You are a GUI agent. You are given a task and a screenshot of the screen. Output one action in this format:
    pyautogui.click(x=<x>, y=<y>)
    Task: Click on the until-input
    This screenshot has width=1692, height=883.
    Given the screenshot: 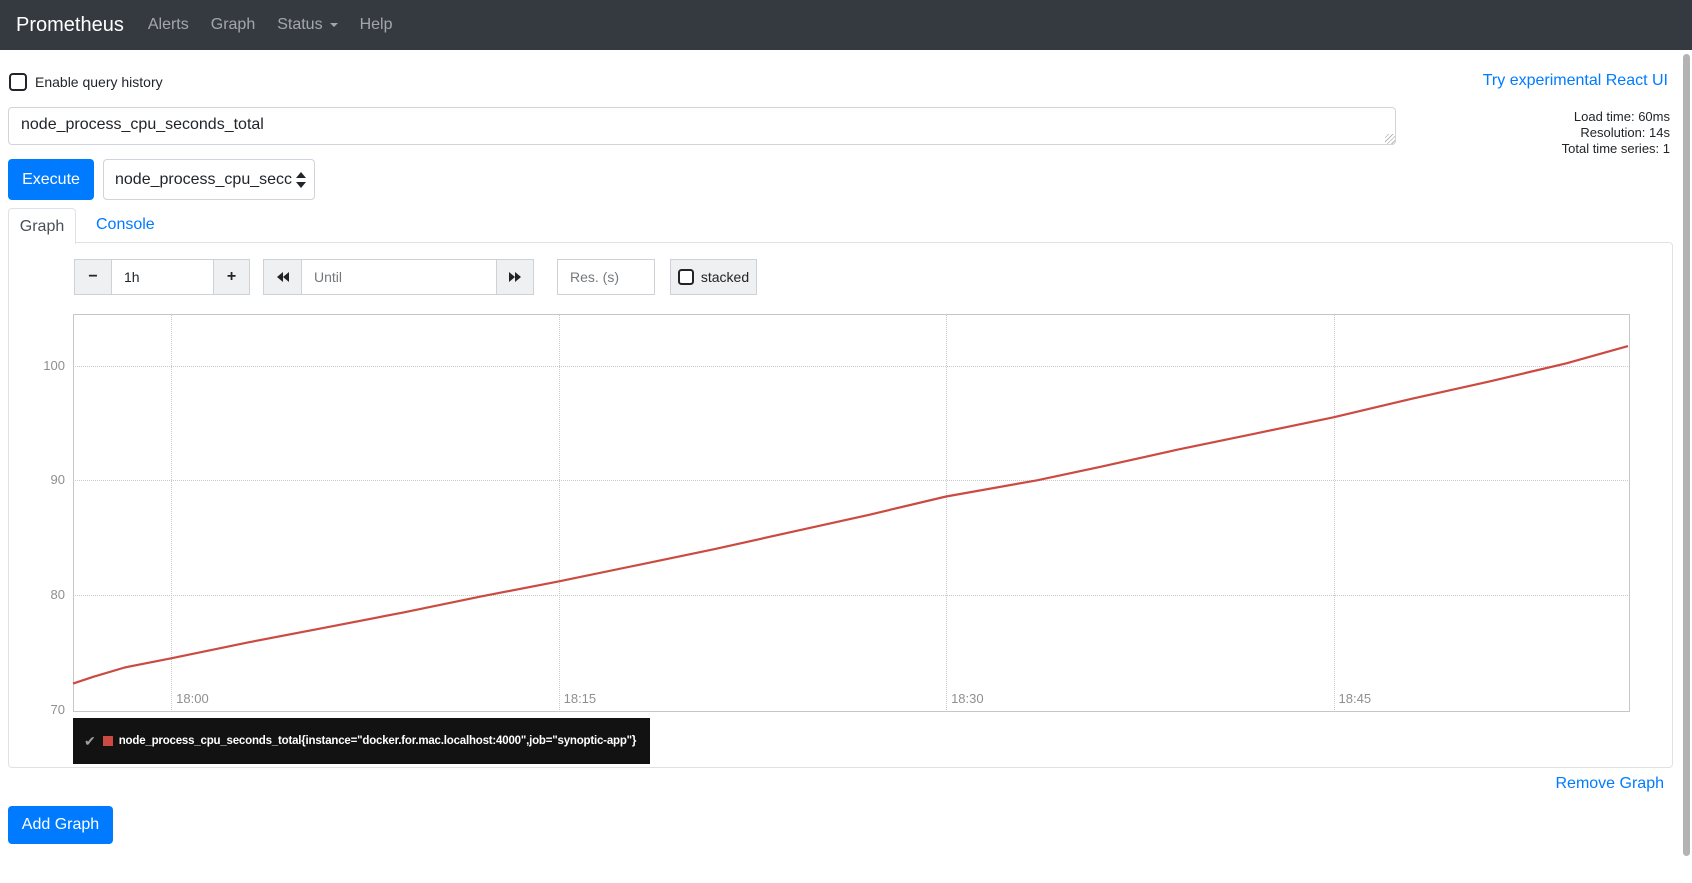 What is the action you would take?
    pyautogui.click(x=399, y=277)
    